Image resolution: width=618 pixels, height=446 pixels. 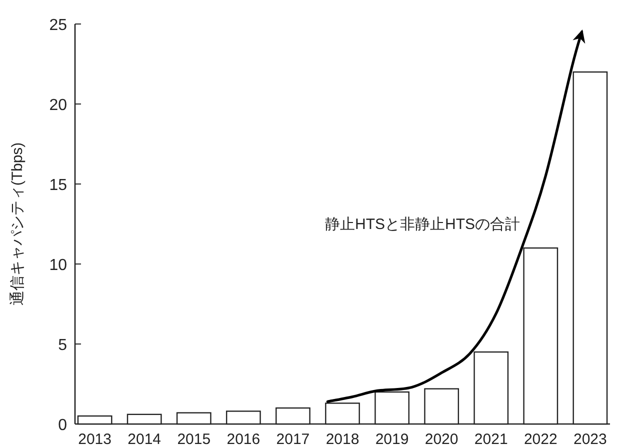 What do you see at coordinates (63, 425) in the screenshot?
I see `y-tick-label: 0` at bounding box center [63, 425].